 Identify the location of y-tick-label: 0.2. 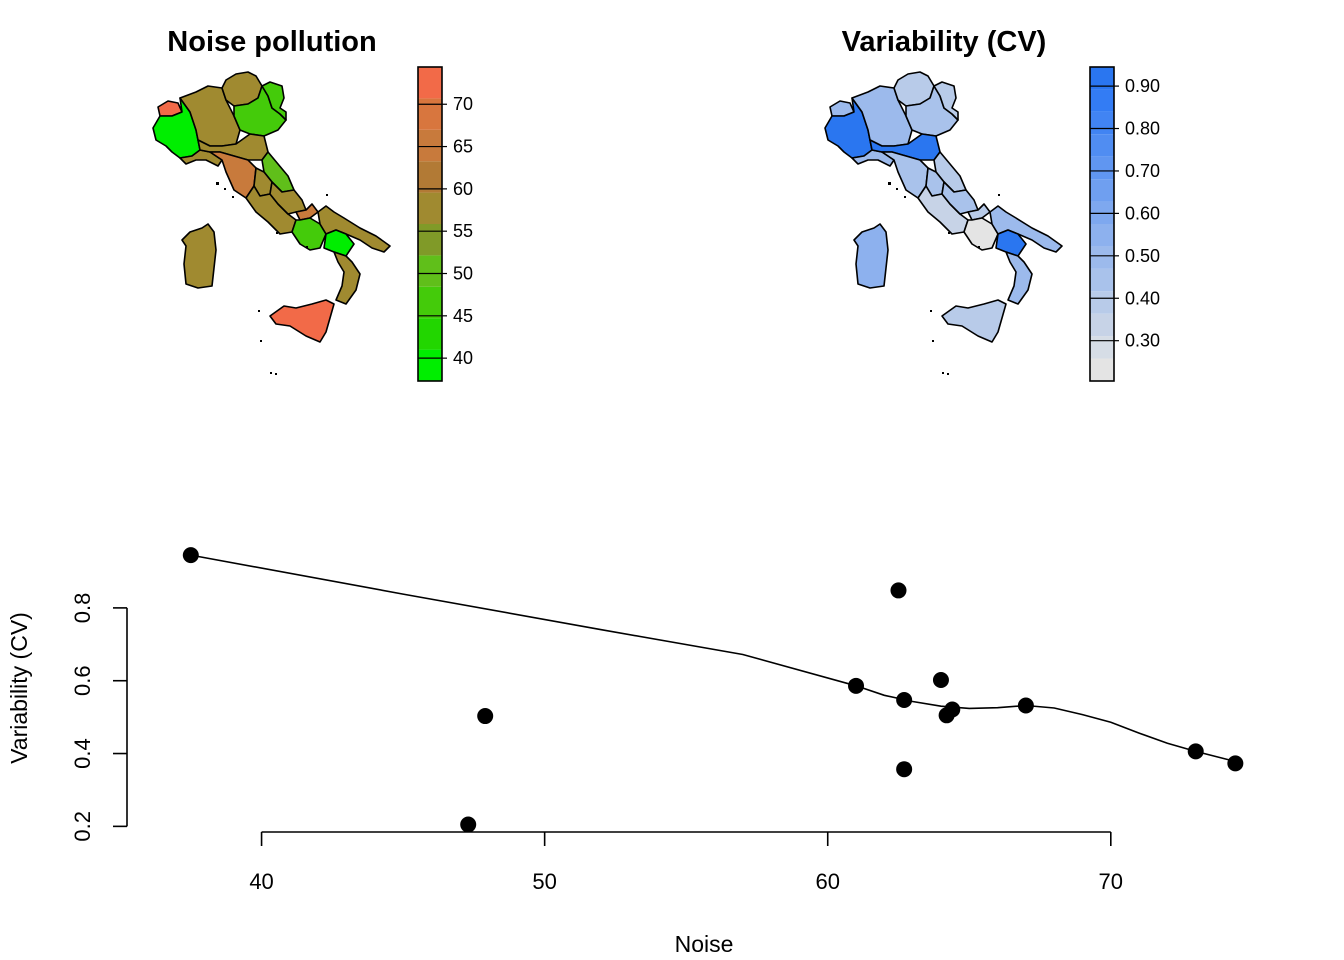
(82, 826).